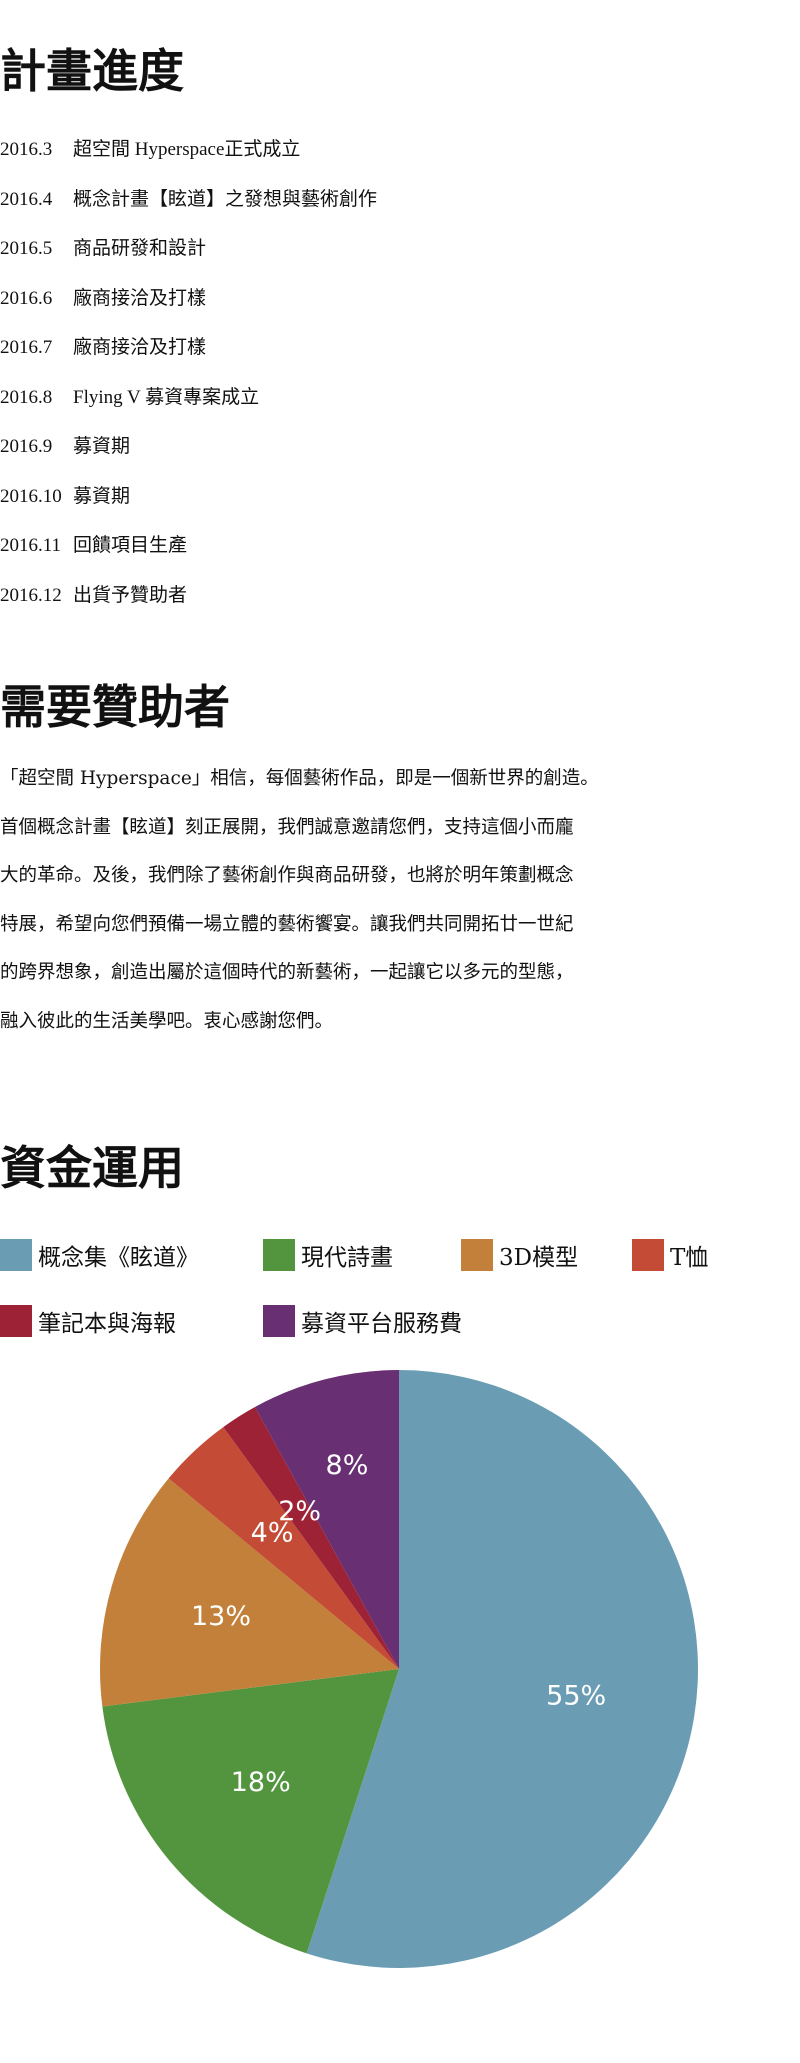  What do you see at coordinates (130, 545) in the screenshot?
I see `schedule-text: 回饋項目生產` at bounding box center [130, 545].